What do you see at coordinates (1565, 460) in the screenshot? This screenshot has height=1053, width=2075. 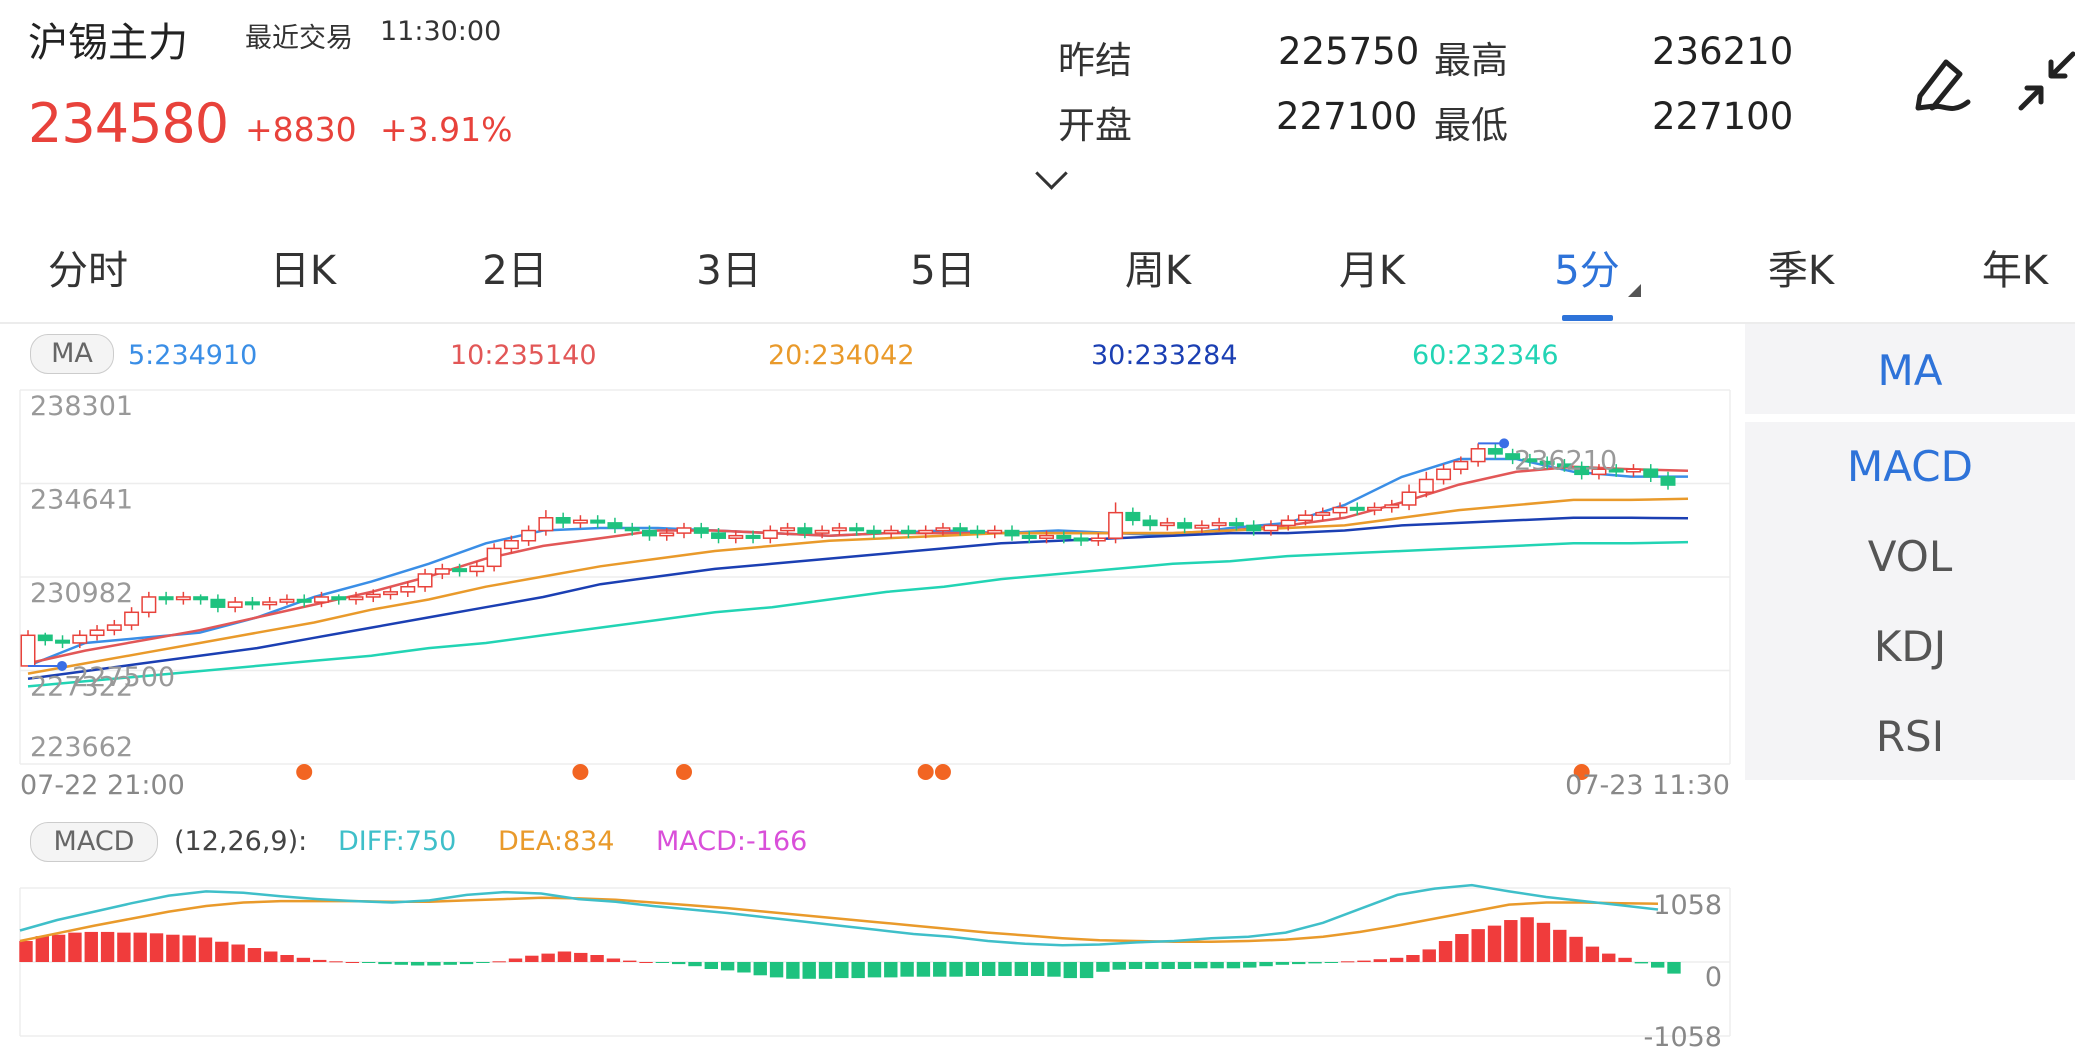 I see `high-annotation: 236210` at bounding box center [1565, 460].